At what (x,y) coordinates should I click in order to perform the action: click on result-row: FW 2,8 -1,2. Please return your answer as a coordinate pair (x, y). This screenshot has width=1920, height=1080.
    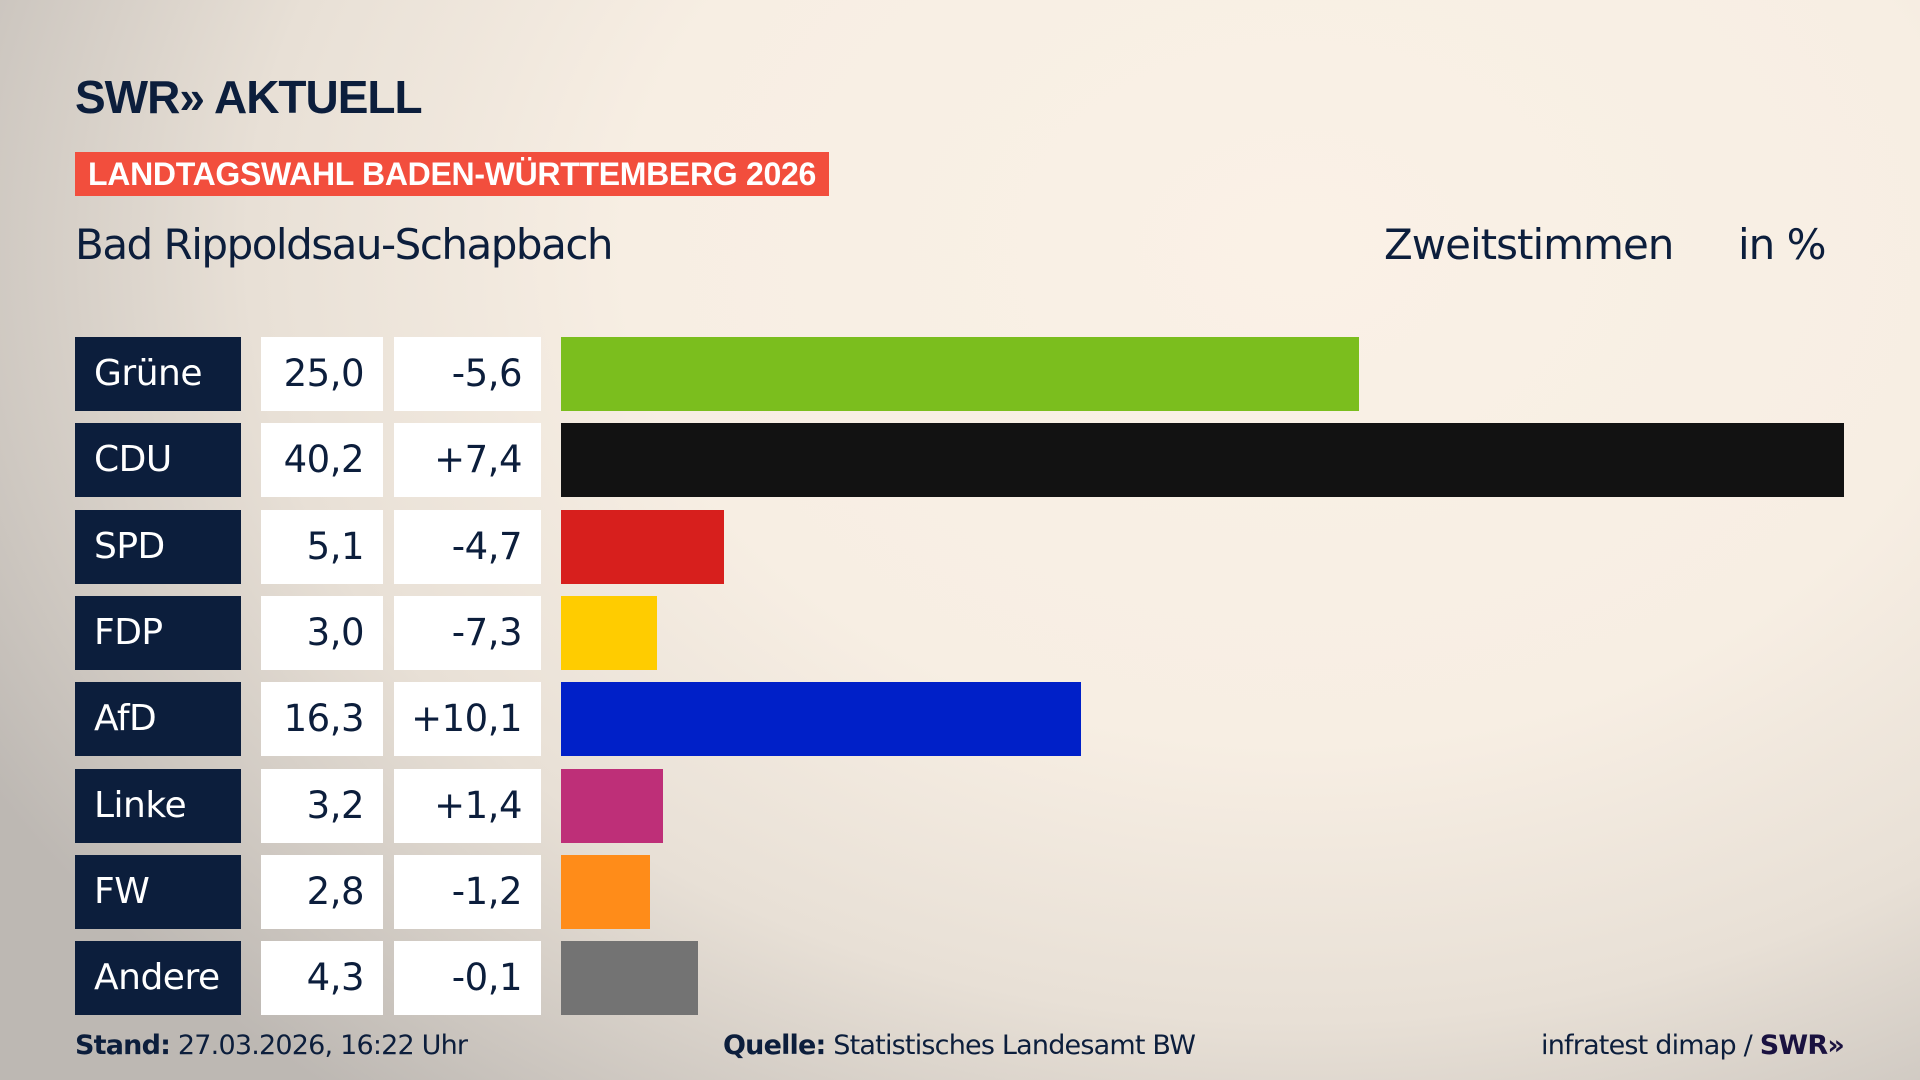
    Looking at the image, I should click on (960, 891).